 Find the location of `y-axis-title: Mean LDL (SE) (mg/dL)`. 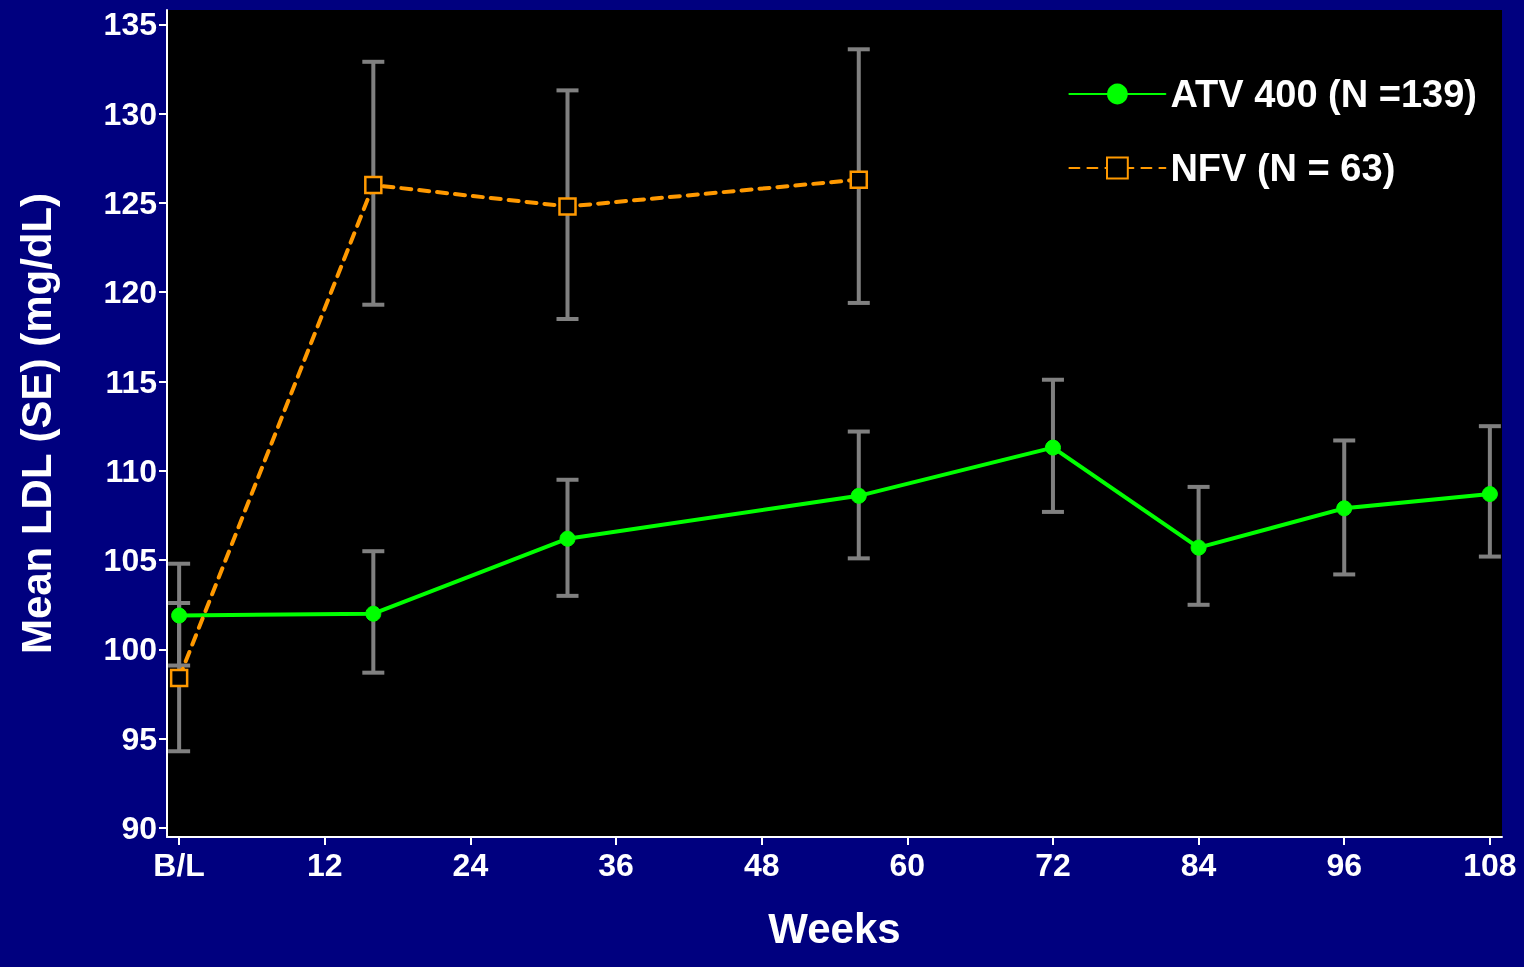

y-axis-title: Mean LDL (SE) (mg/dL) is located at coordinates (36, 423).